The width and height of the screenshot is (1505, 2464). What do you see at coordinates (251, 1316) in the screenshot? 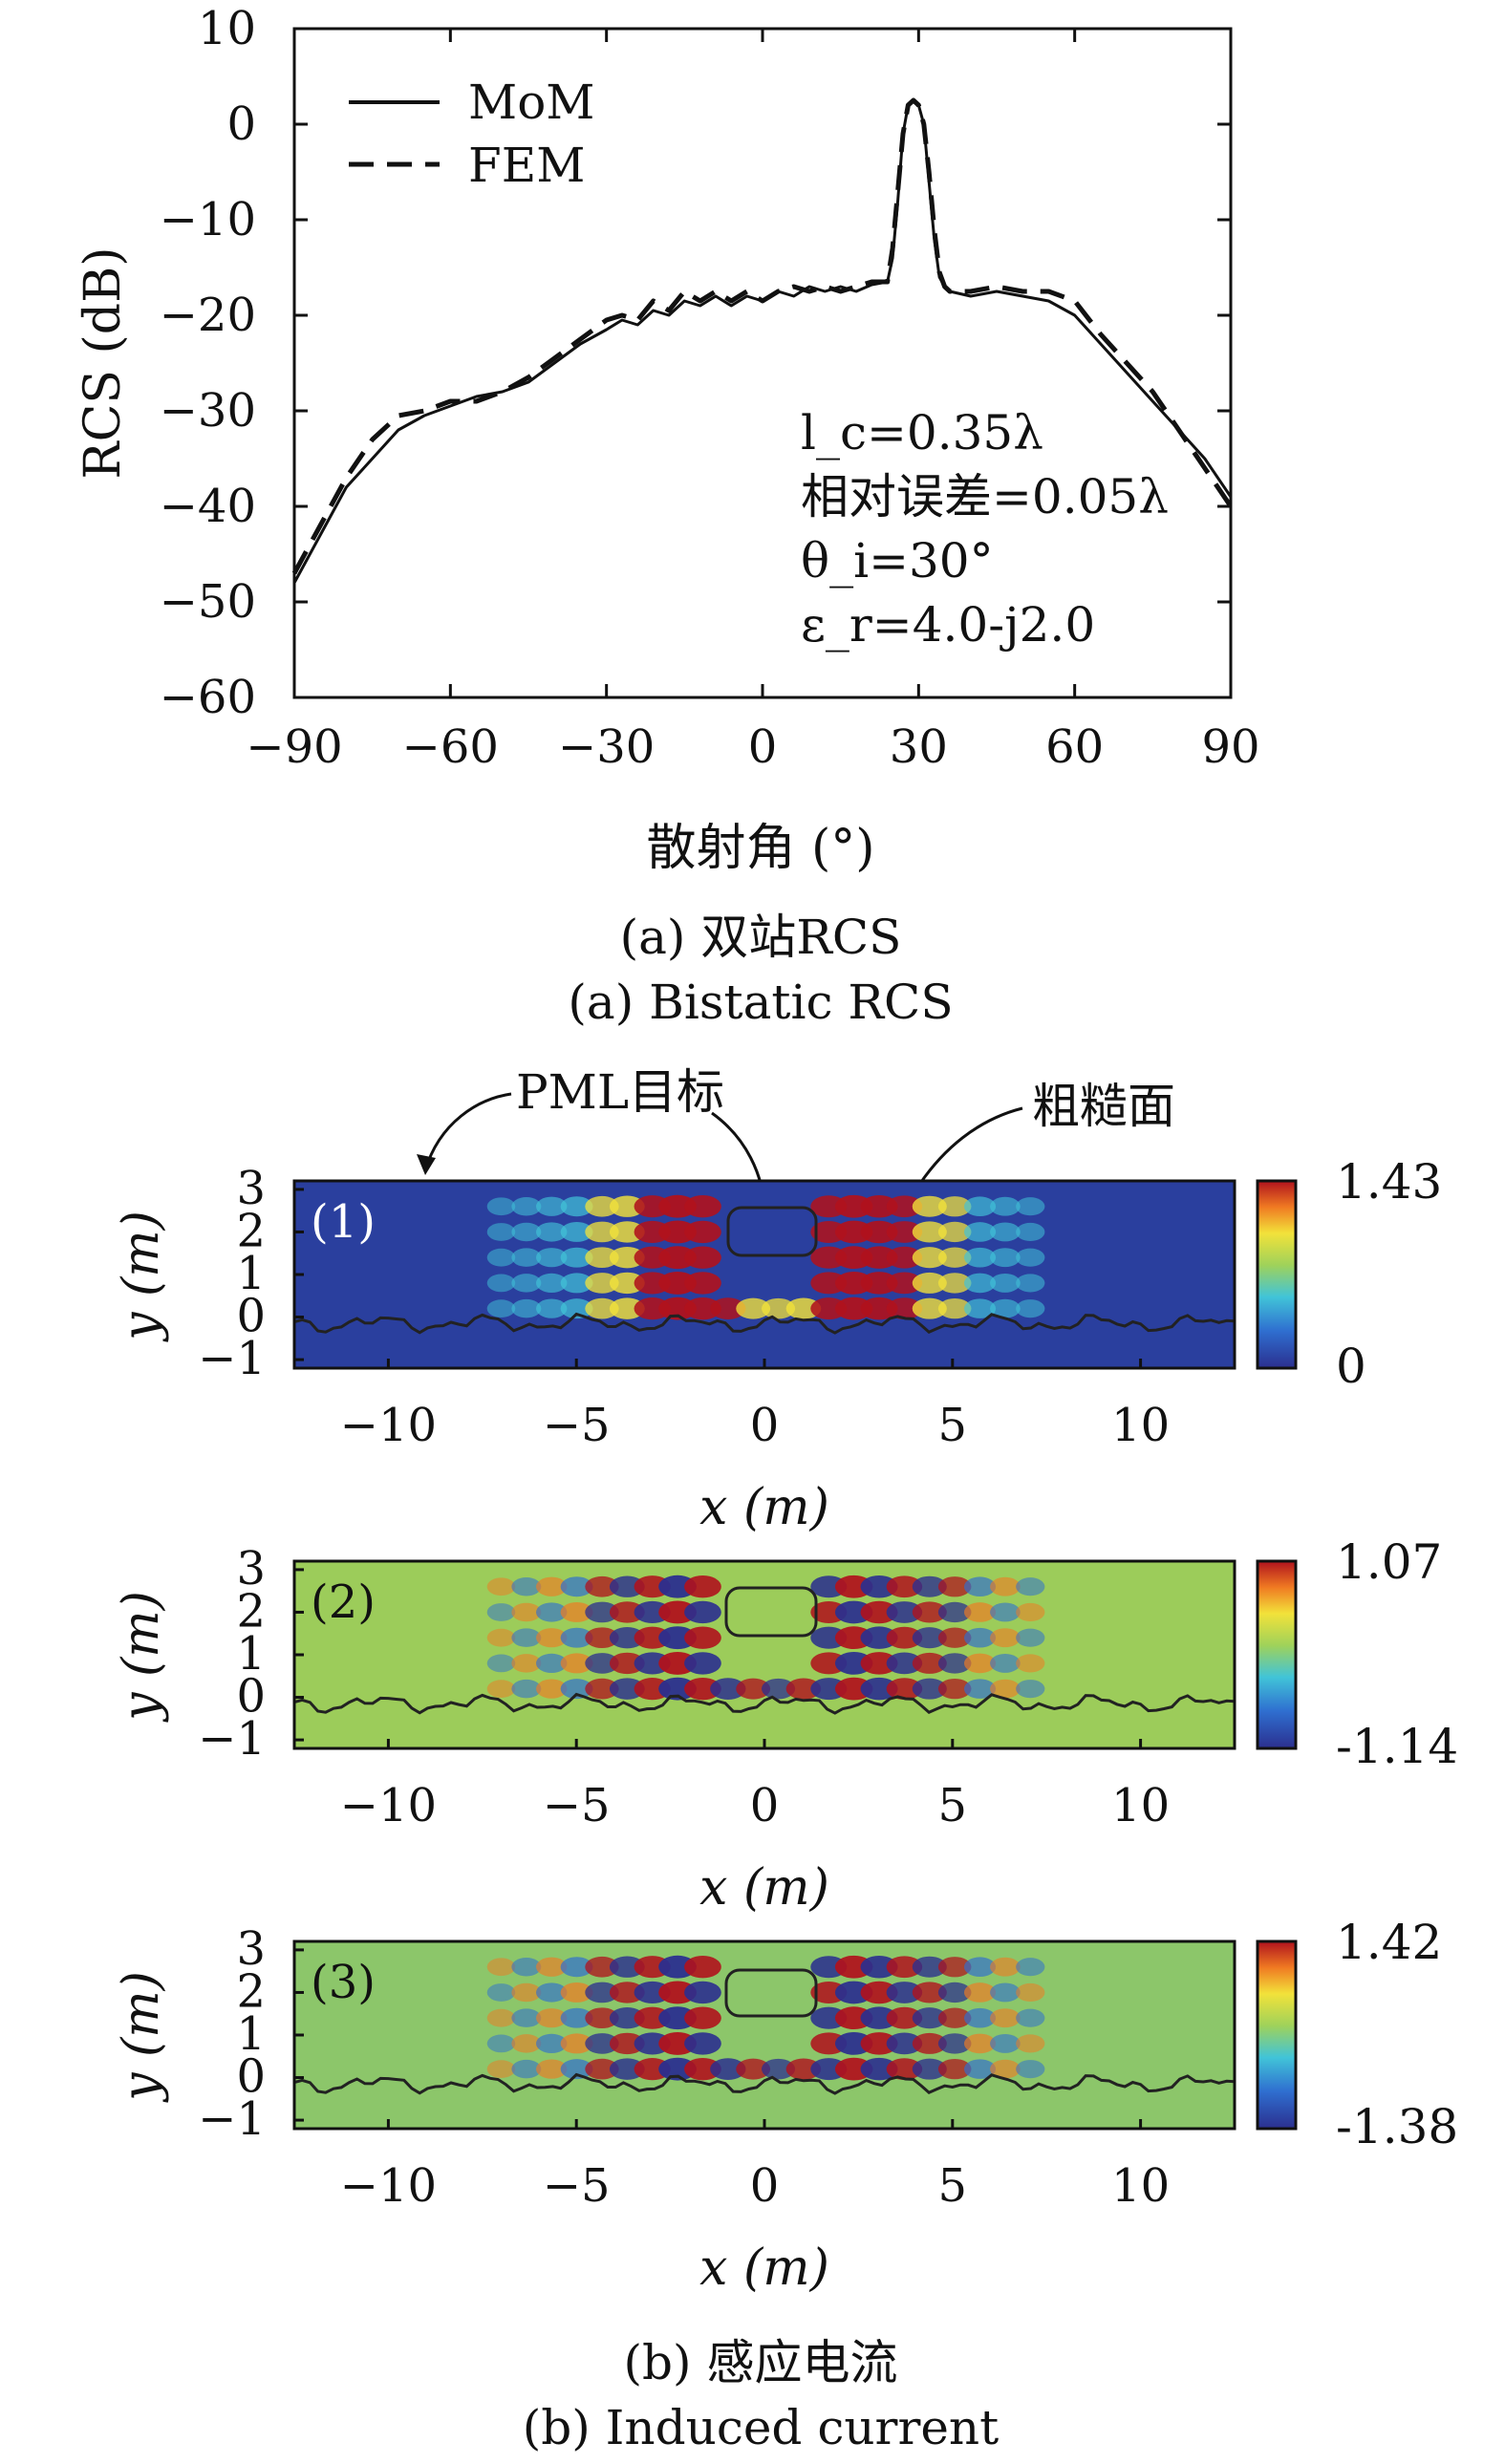
I see `heatmap-y-tick-label: 0` at bounding box center [251, 1316].